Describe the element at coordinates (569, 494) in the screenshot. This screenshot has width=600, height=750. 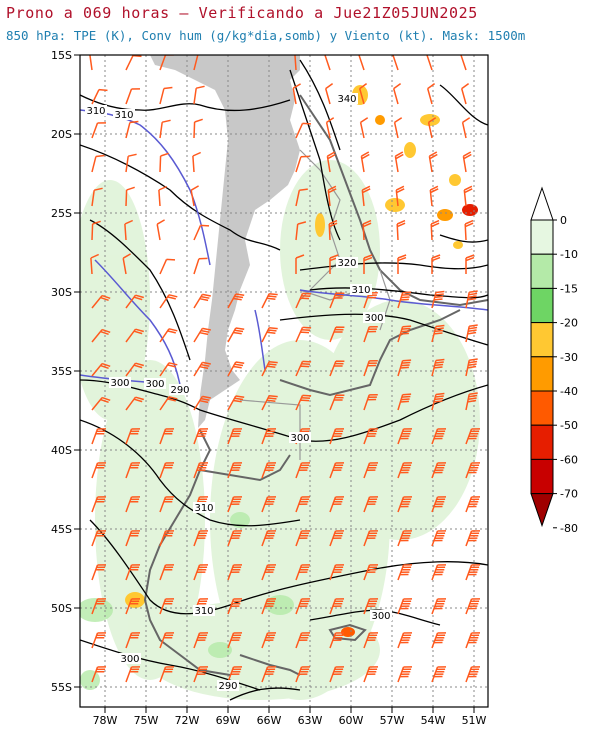
I see `colorbar-label: -70` at that location.